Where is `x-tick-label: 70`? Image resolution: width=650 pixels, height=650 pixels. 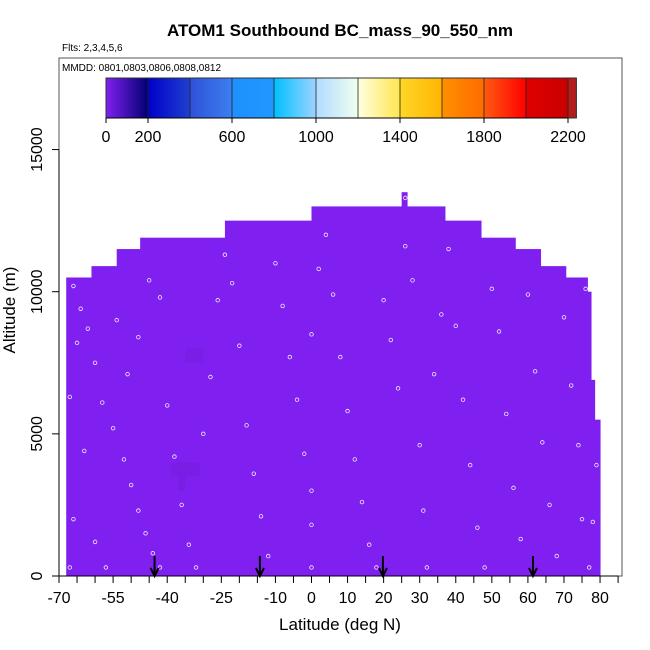 x-tick-label: 70 is located at coordinates (564, 598).